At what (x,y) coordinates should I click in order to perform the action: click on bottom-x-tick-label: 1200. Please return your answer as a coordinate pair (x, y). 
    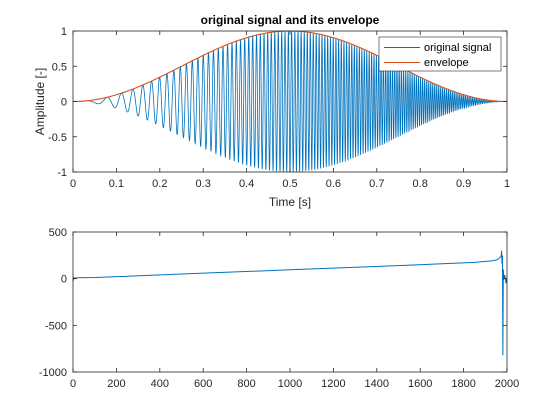
    Looking at the image, I should click on (333, 384).